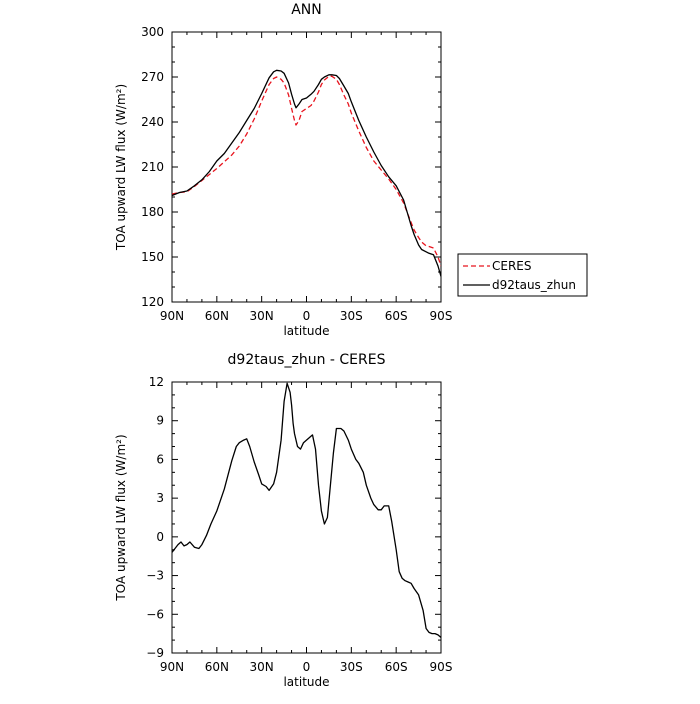 This screenshot has width=700, height=704. What do you see at coordinates (121, 517) in the screenshot?
I see `panel2-y-axis-label: TOA upward LW flux (W/m²)` at bounding box center [121, 517].